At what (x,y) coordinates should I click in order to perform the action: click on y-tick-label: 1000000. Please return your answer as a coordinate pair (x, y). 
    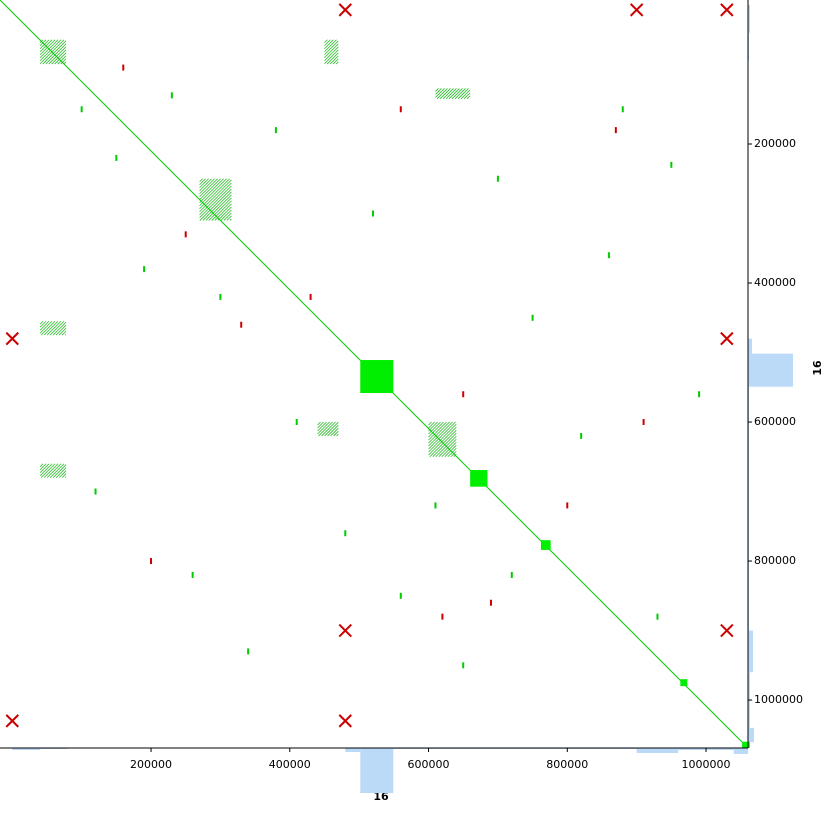
    Looking at the image, I should click on (778, 699).